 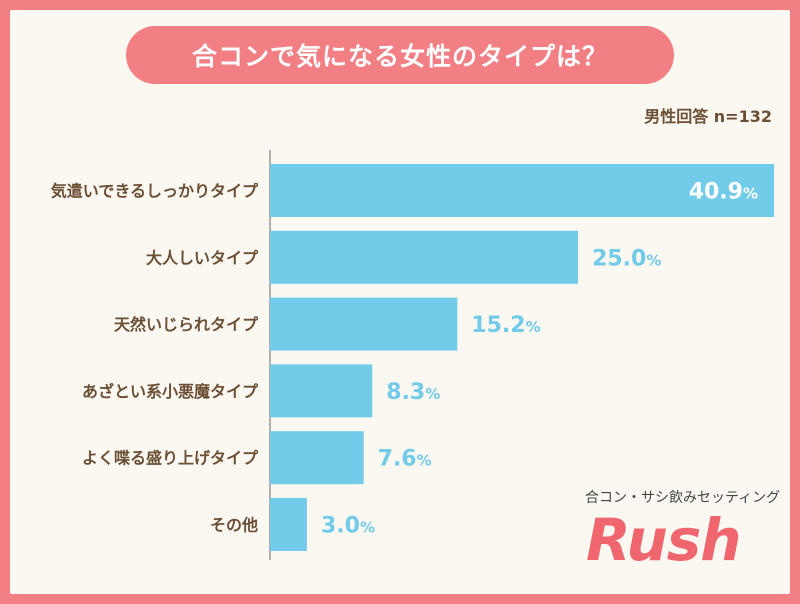 What do you see at coordinates (405, 459) in the screenshot?
I see `value-label-4: 7.6%` at bounding box center [405, 459].